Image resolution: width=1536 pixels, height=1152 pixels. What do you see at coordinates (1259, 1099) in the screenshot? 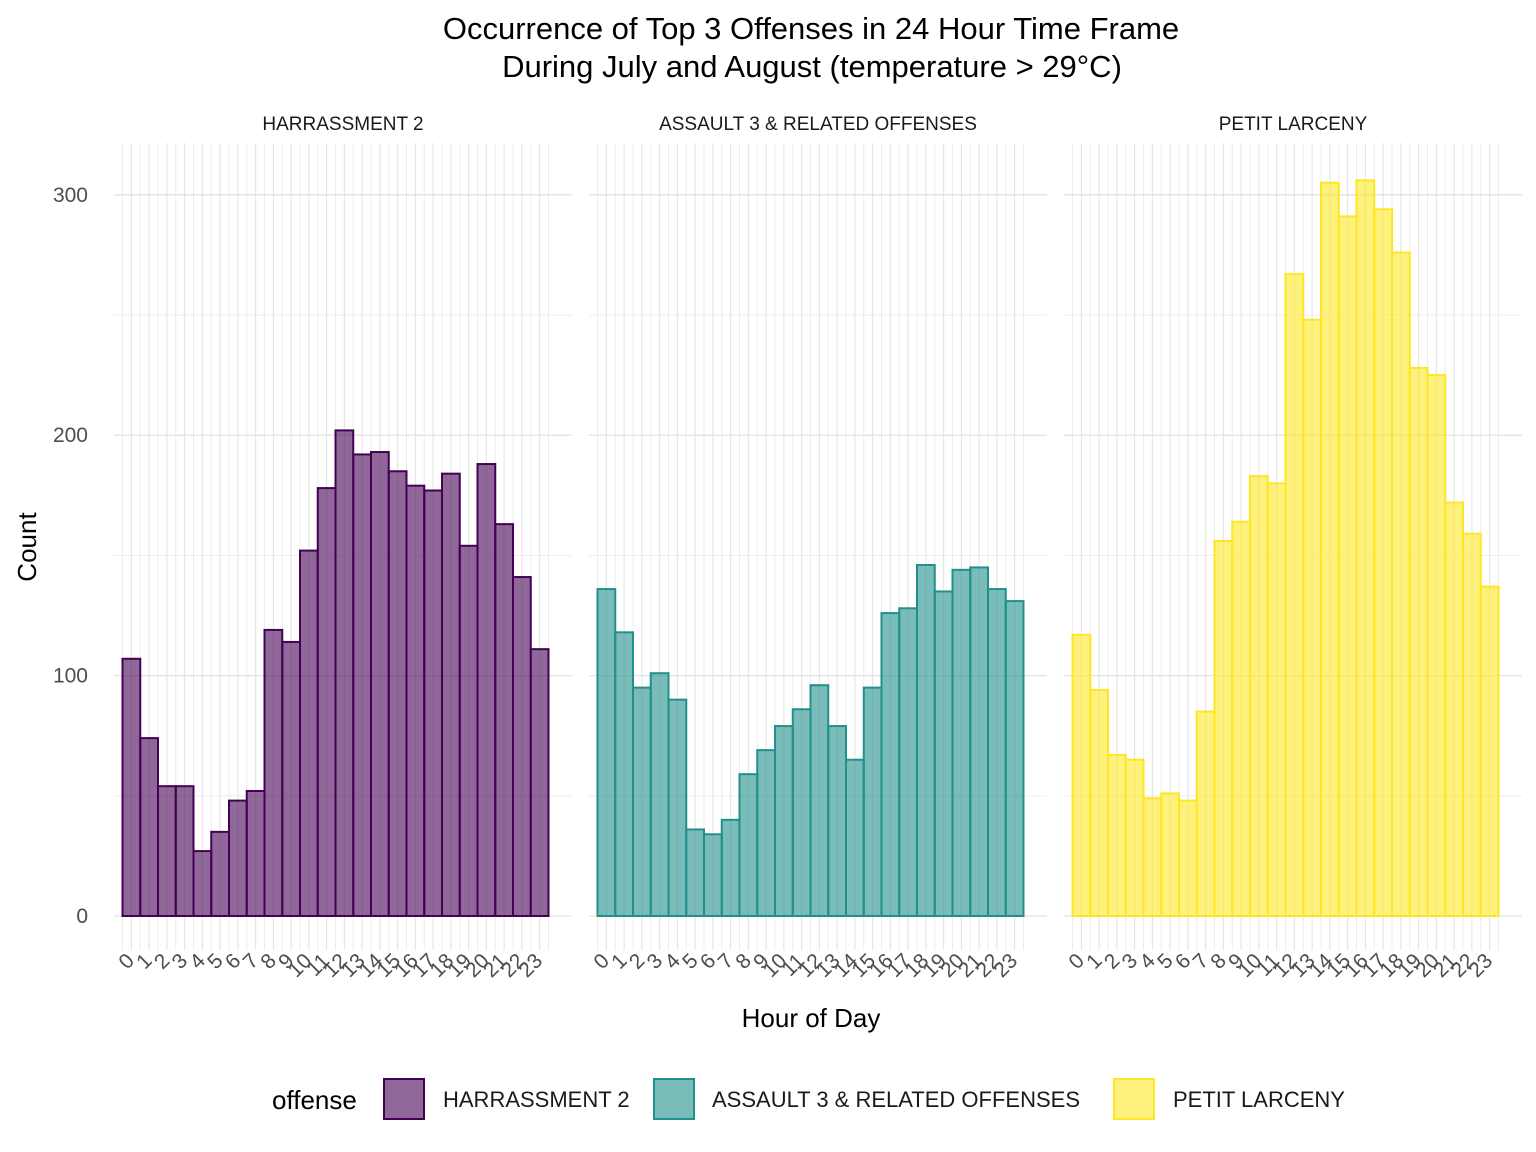
I see `legend-label-petit-larceny: PETIT LARCENY` at bounding box center [1259, 1099].